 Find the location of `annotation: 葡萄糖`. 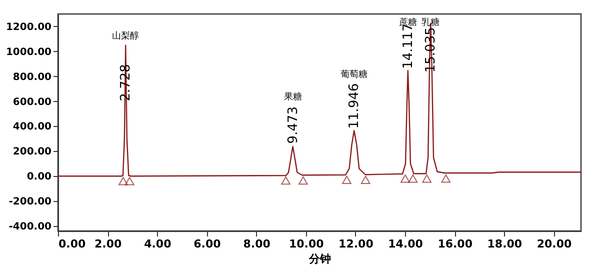

annotation: 葡萄糖 is located at coordinates (354, 74).